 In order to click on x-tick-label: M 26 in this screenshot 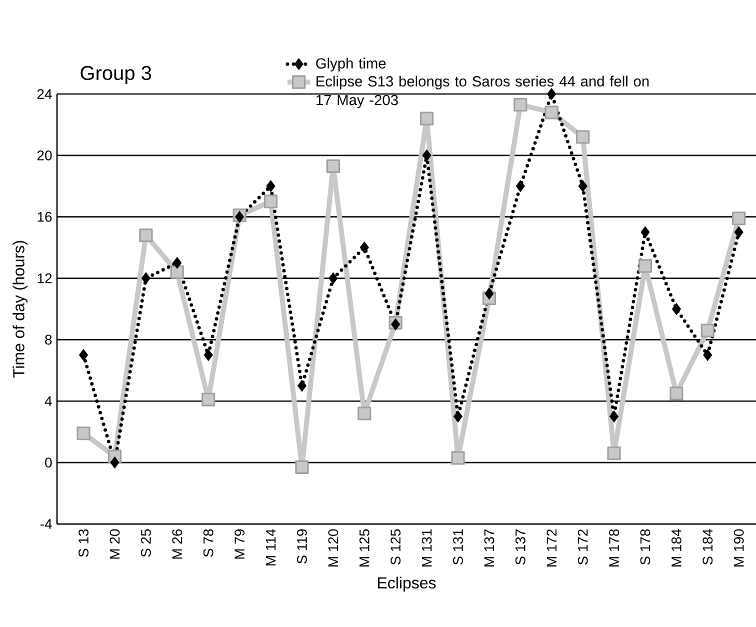, I will do `click(177, 544)`.